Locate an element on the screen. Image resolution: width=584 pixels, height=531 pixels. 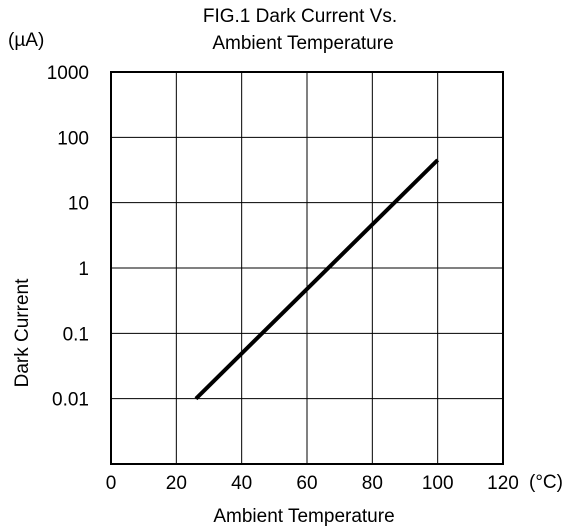
chart-title-line1: FIG.1 Dark Current Vs. is located at coordinates (300, 16).